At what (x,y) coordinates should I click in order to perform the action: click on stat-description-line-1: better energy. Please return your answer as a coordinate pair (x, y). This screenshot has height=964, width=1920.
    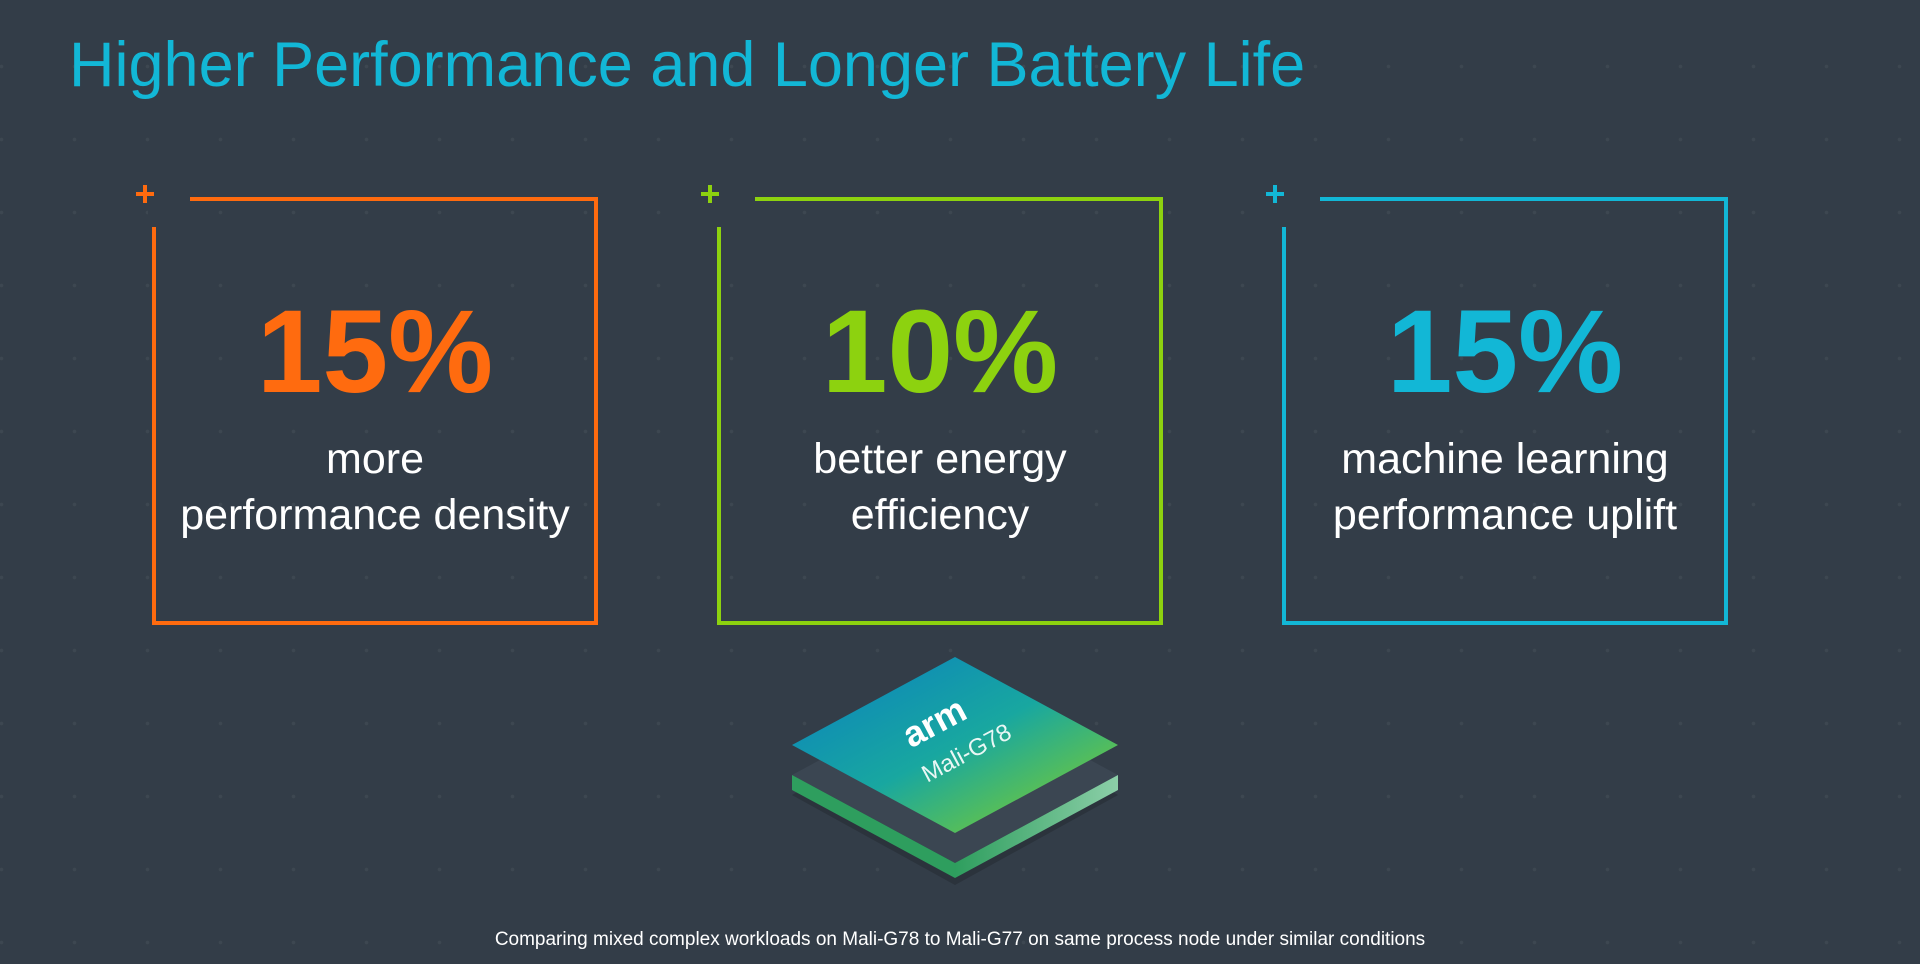
    Looking at the image, I should click on (940, 459).